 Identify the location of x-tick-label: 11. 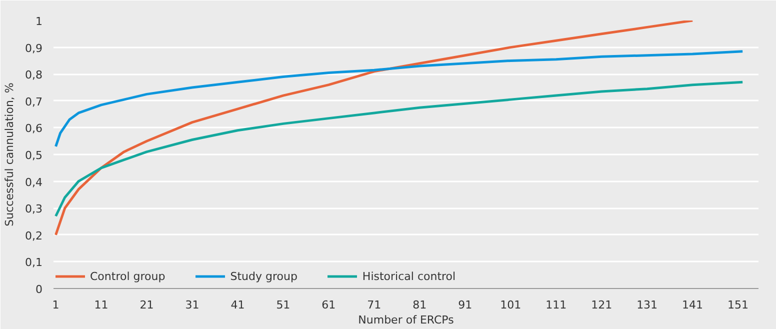
(101, 305).